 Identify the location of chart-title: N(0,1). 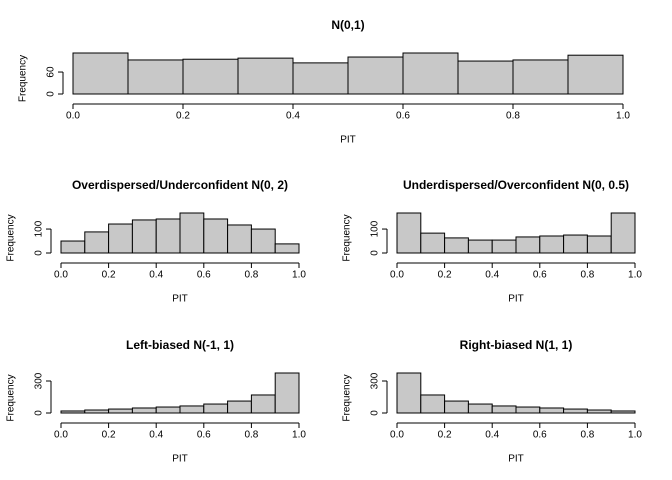
(347, 25).